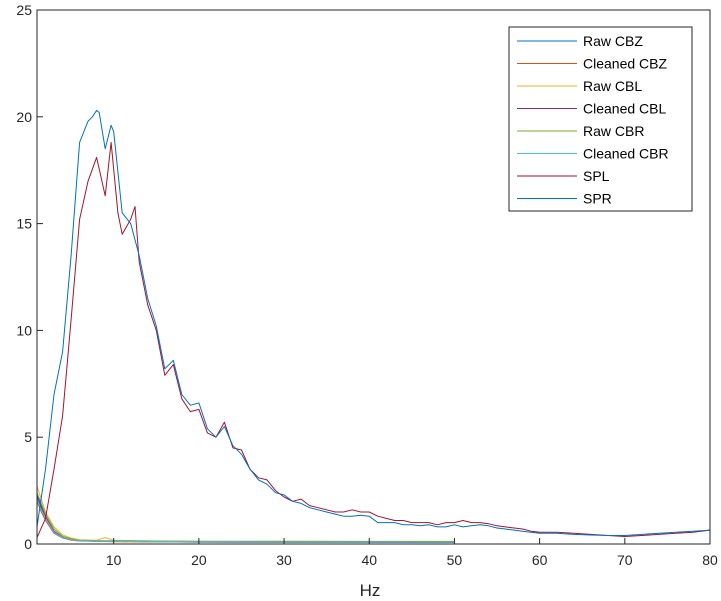  I want to click on x-tick-label: 80, so click(710, 560).